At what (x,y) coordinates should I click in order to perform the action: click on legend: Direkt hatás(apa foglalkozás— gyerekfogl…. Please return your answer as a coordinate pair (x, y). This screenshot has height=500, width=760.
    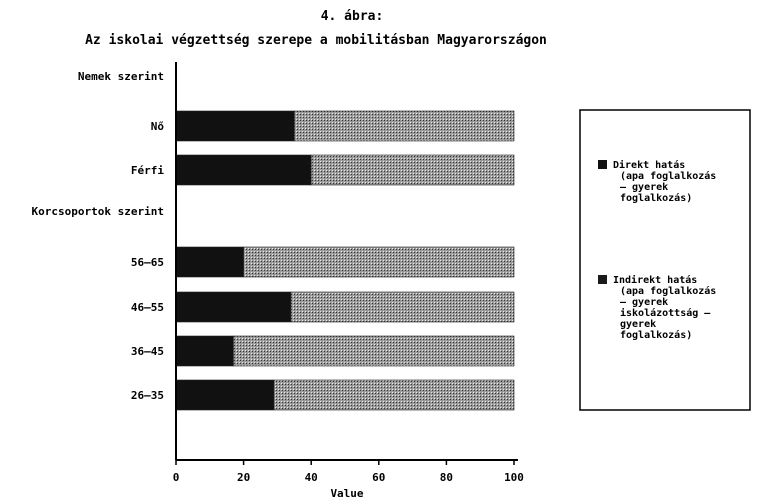
    Looking at the image, I should click on (665, 260).